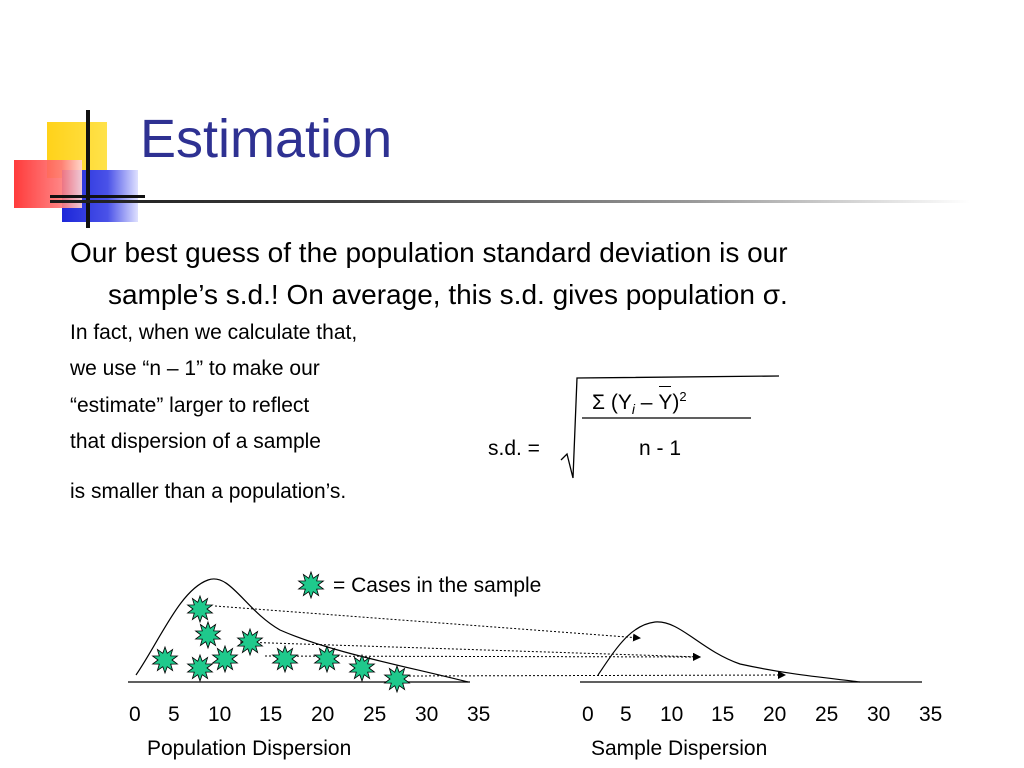  I want to click on pop-tick-15: 15, so click(271, 714).